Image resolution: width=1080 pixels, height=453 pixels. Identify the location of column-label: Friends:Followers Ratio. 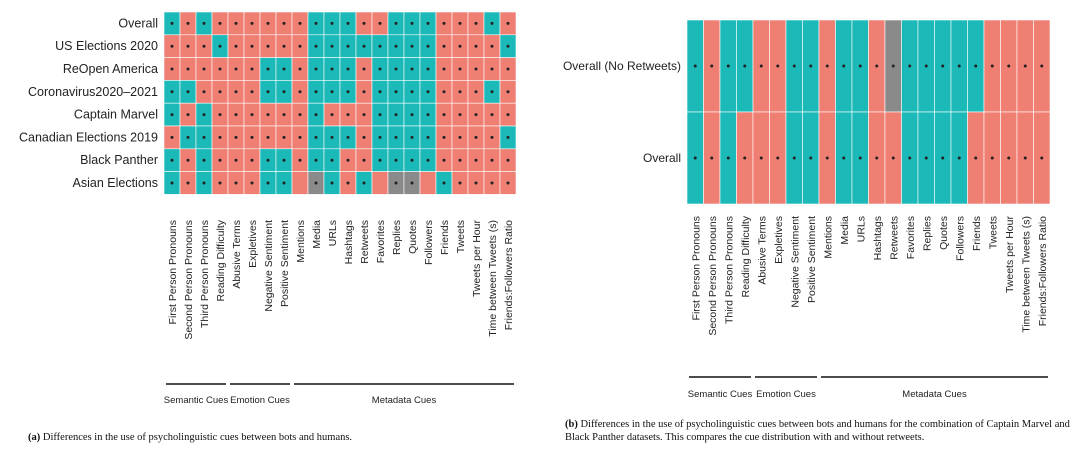
(1043, 271).